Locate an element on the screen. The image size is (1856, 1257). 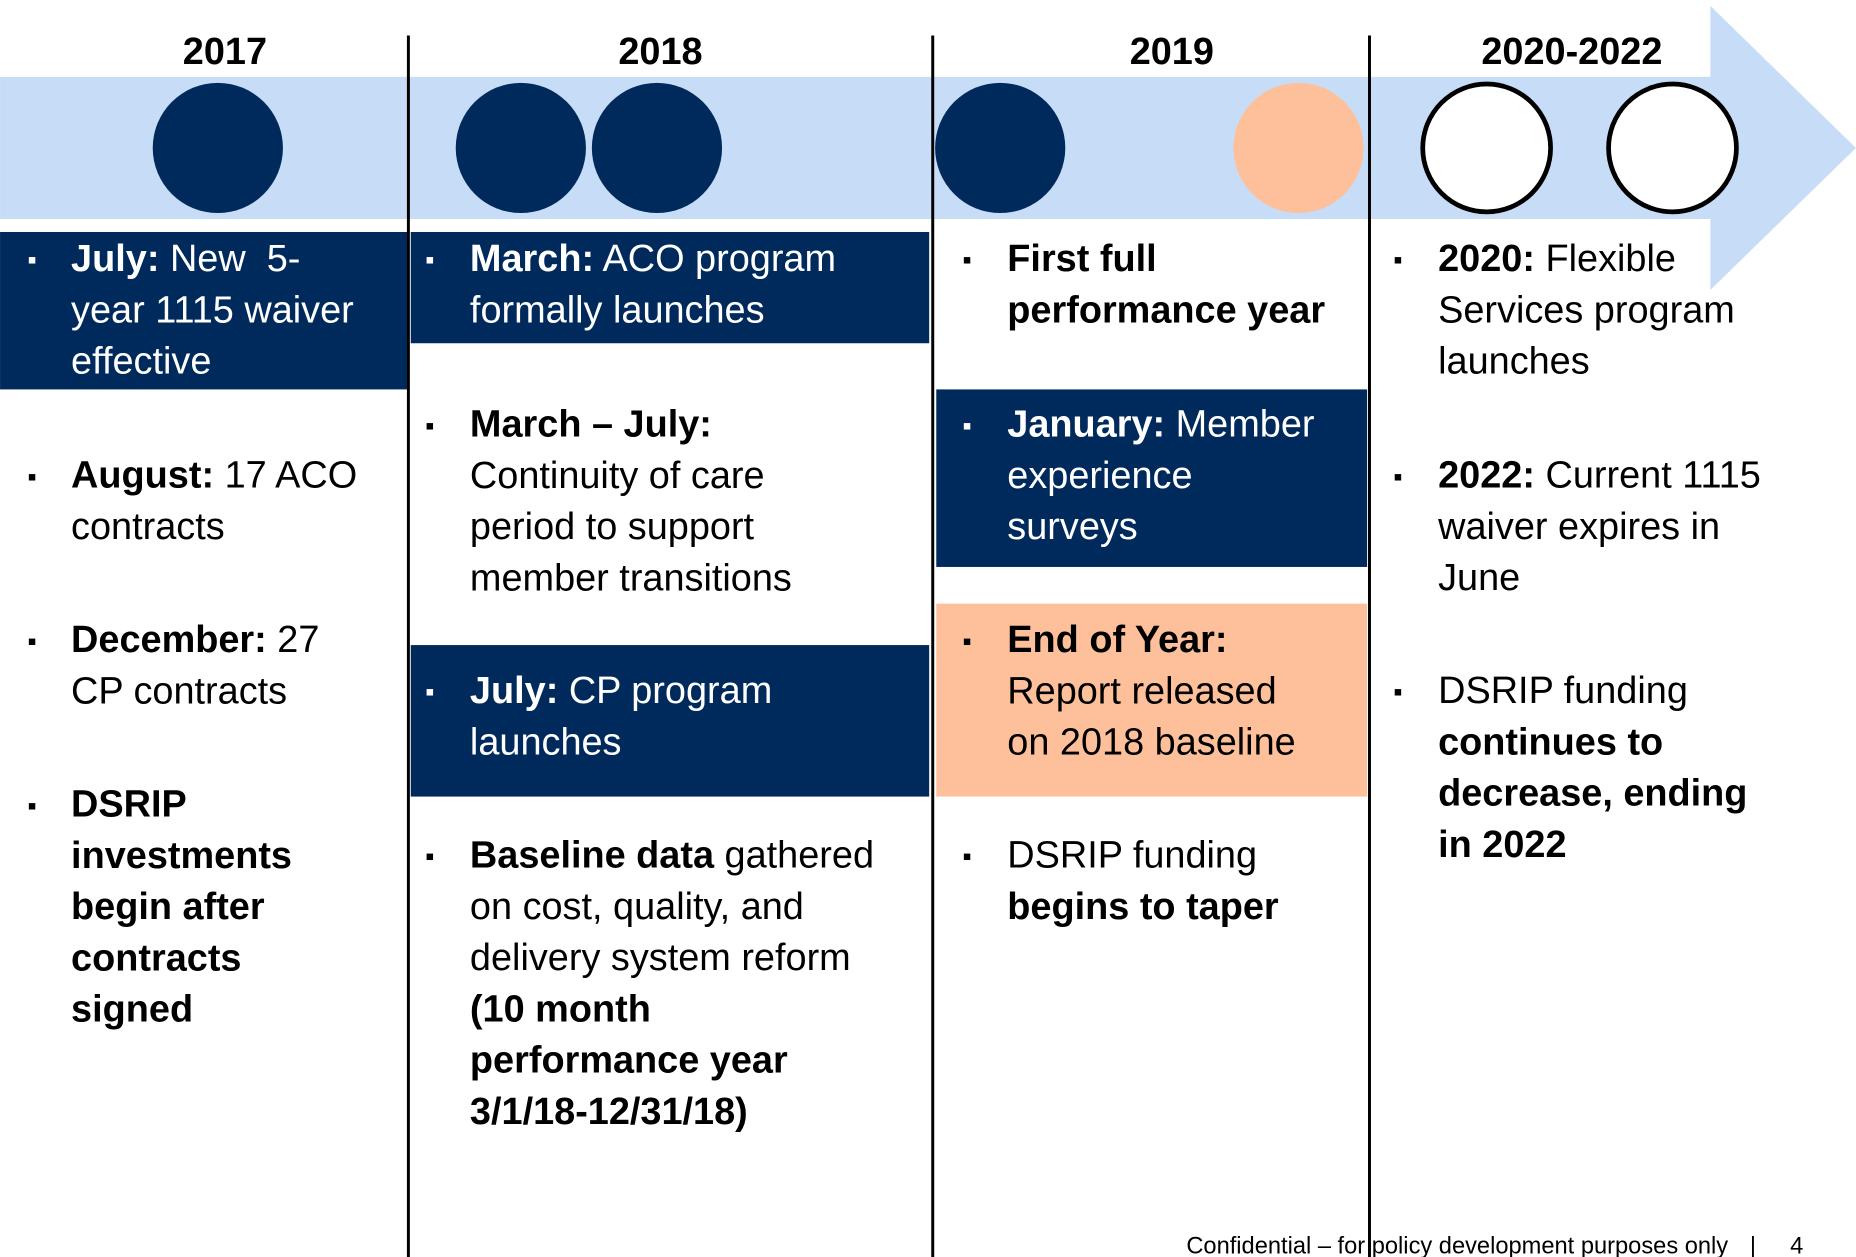
text-run: waiver expires in is located at coordinates (1578, 527).